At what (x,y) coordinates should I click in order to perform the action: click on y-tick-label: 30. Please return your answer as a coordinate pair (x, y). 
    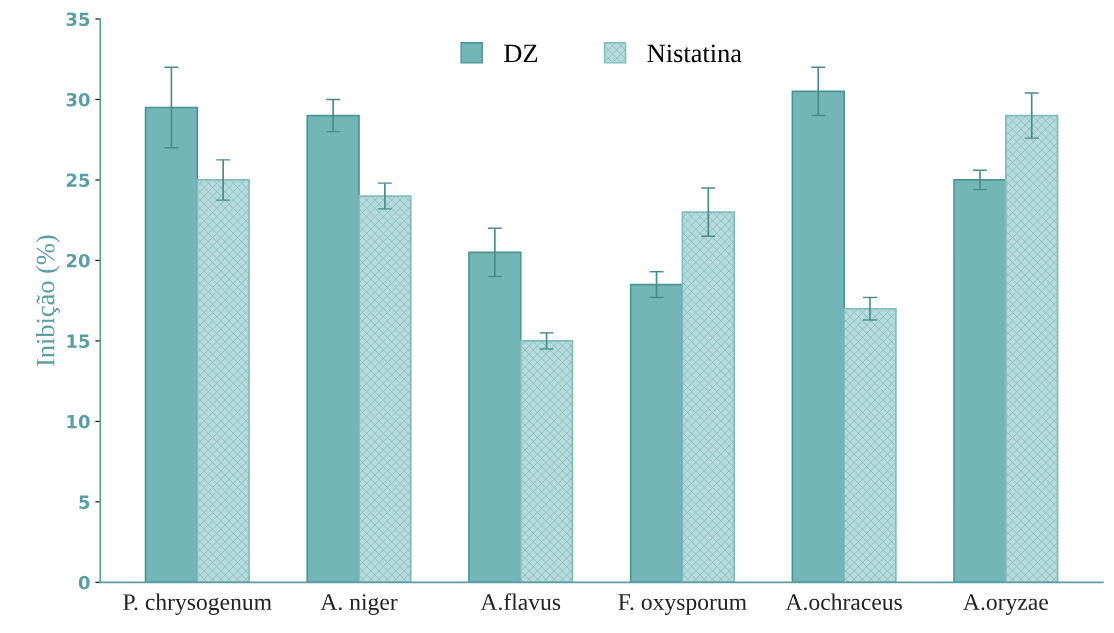
    Looking at the image, I should click on (78, 99).